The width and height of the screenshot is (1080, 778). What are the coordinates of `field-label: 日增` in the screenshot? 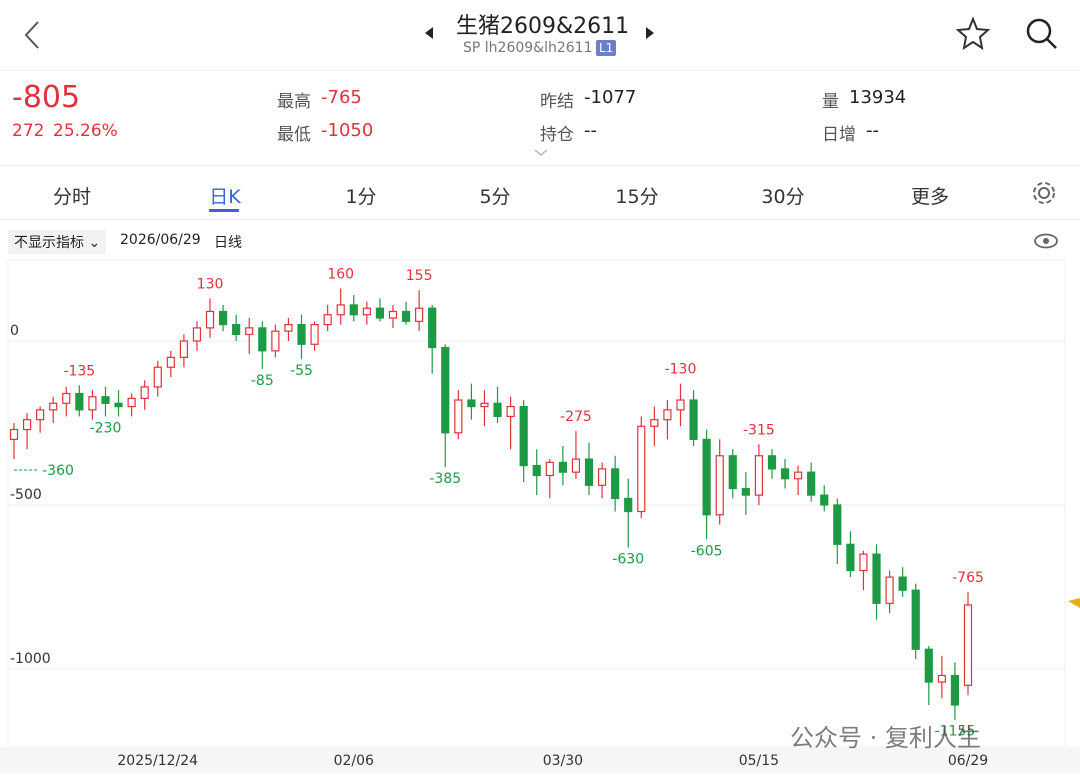 It's located at (839, 135).